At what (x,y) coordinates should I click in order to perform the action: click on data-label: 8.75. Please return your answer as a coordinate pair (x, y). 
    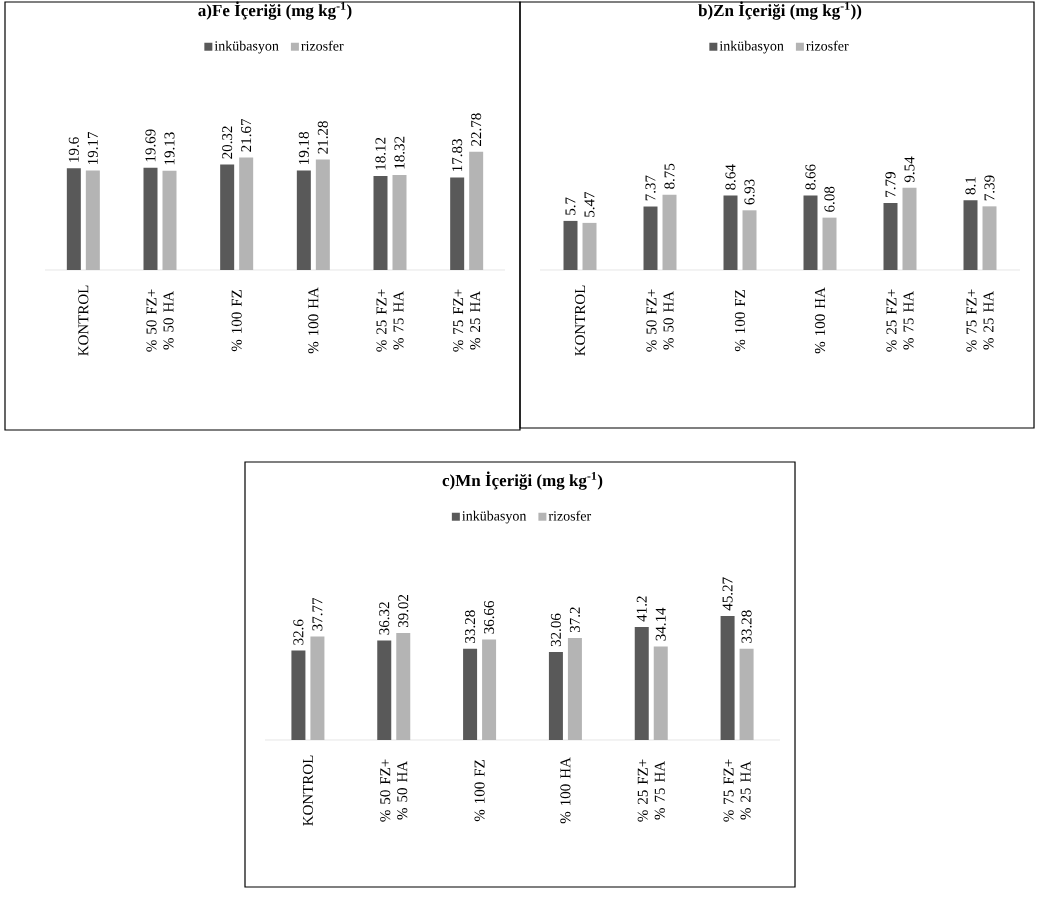
    Looking at the image, I should click on (669, 176).